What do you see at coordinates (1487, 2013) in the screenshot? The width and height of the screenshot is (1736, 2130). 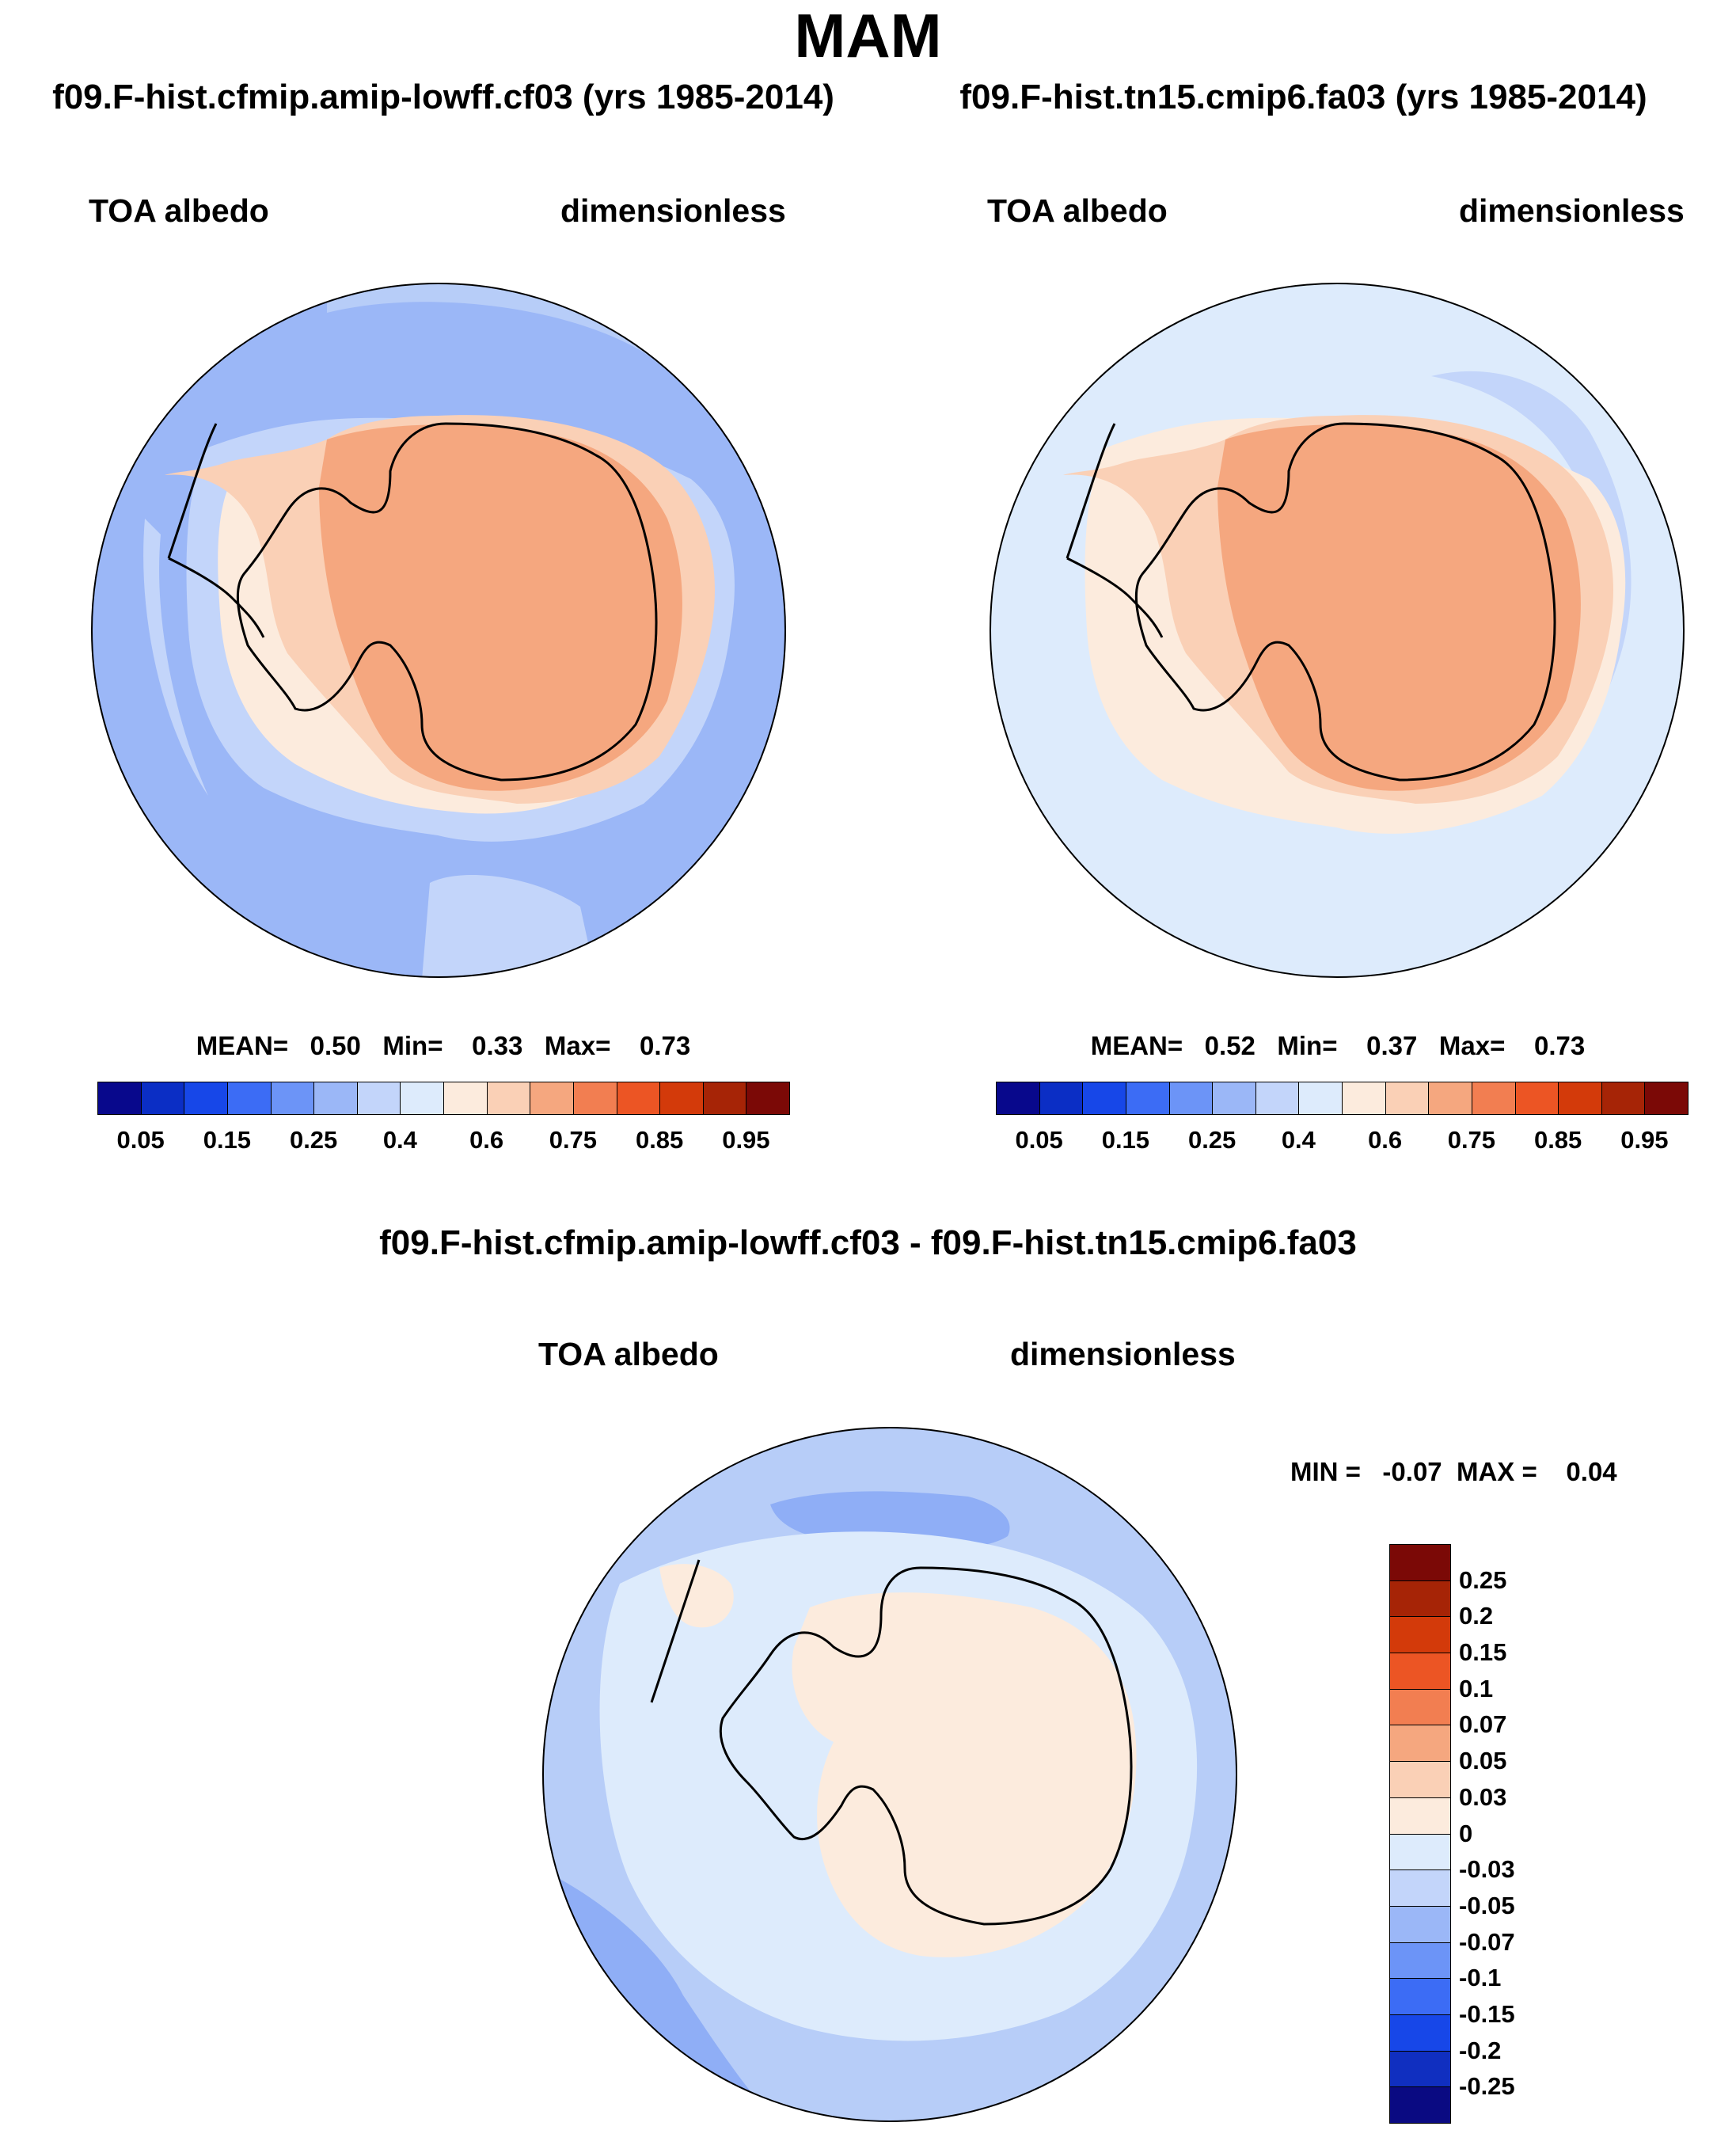 I see `colorbar-tick-label: -0.15` at bounding box center [1487, 2013].